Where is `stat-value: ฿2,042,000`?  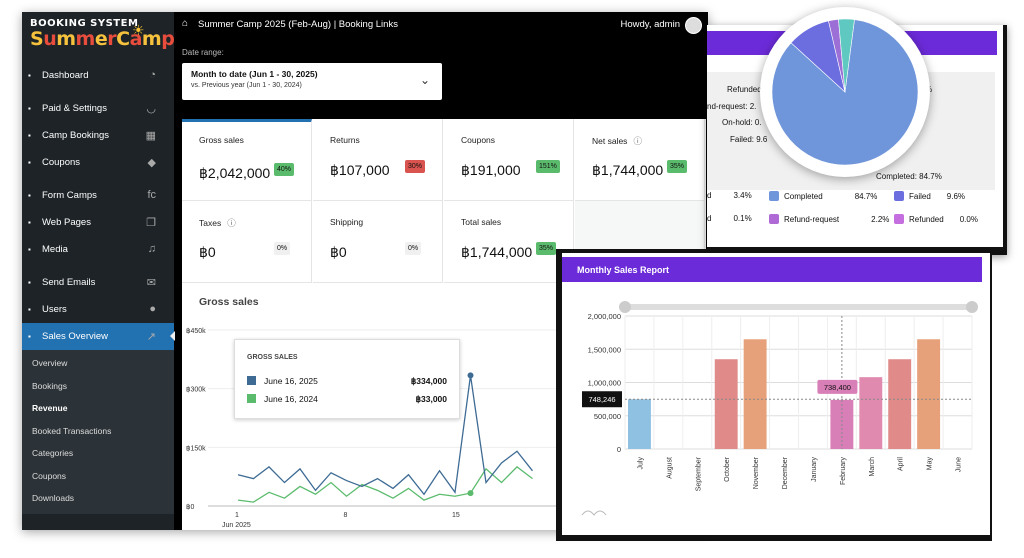
stat-value: ฿2,042,000 is located at coordinates (235, 173).